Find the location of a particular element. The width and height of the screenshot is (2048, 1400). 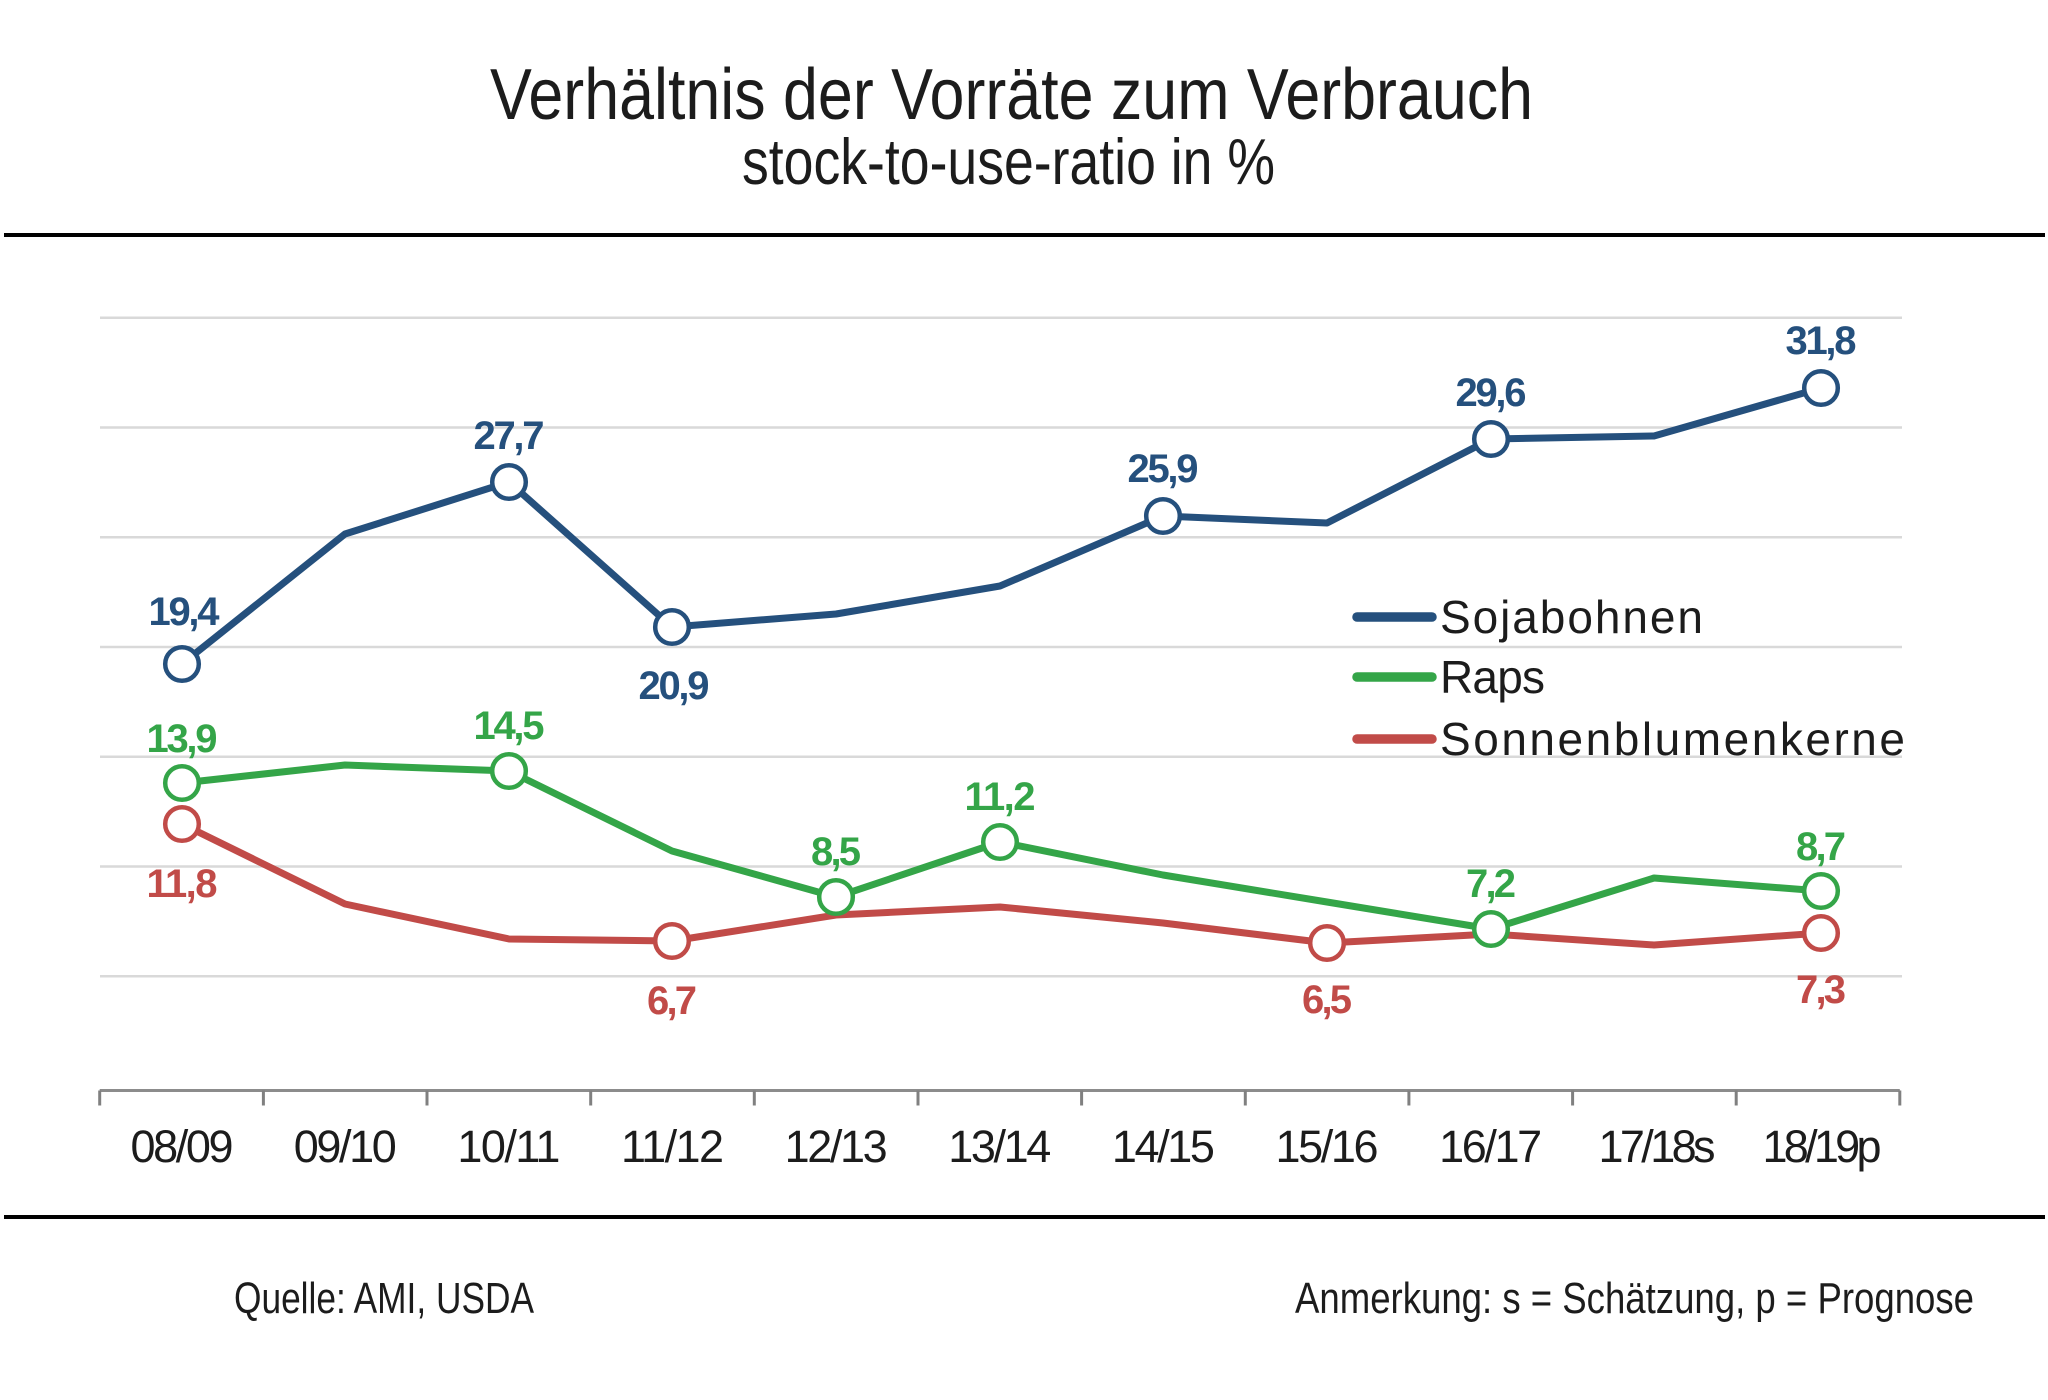

svg-text: 16/17 is located at coordinates (1490, 1146).